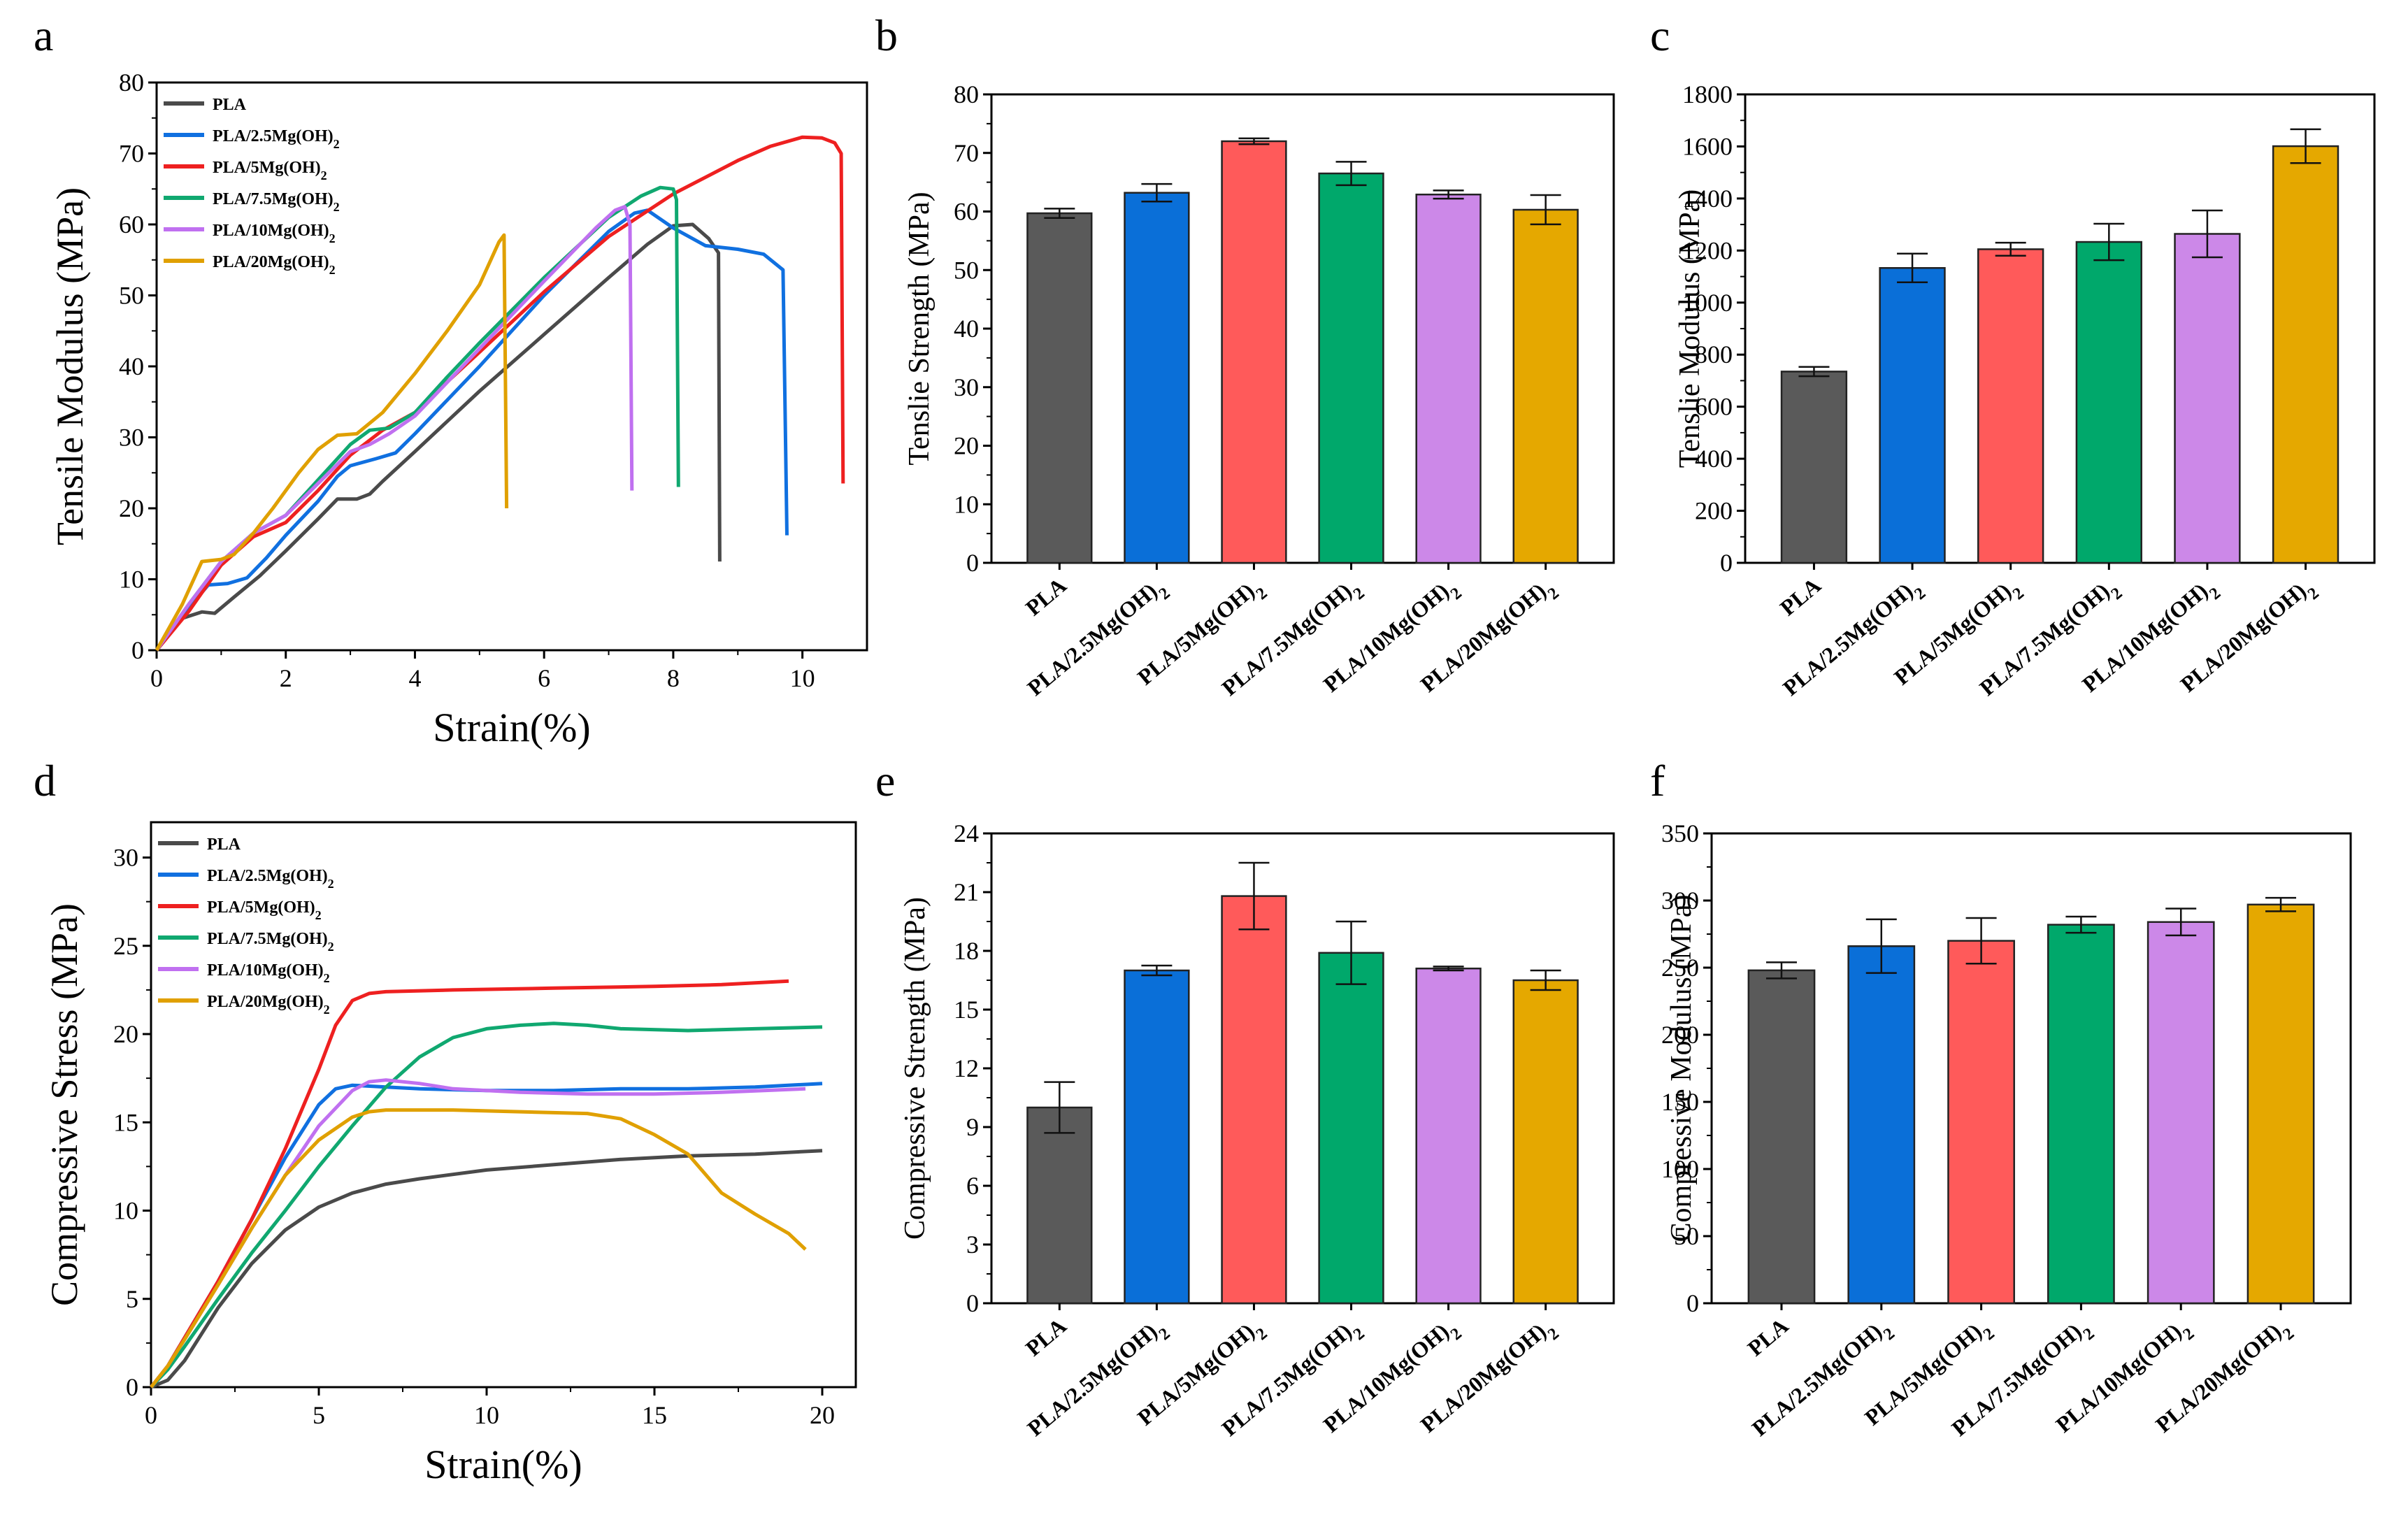  Describe the element at coordinates (125, 946) in the screenshot. I see `y-tick-label: 25` at that location.